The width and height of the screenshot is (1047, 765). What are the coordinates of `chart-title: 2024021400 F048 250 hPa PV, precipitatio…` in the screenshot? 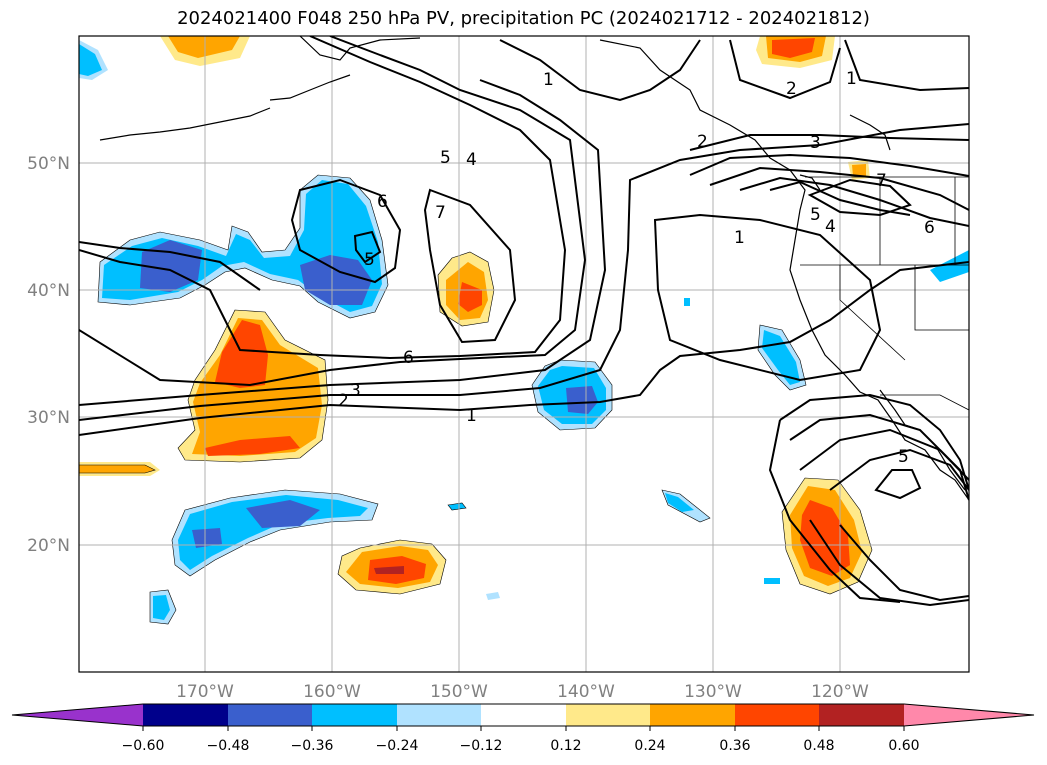 It's located at (523, 18).